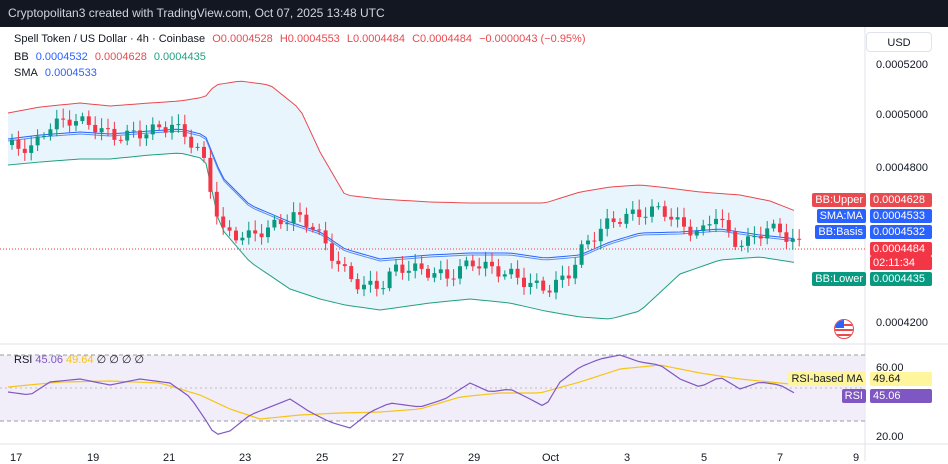  I want to click on rsi-legend: RSI 45.06 49.64 ∅ ∅ ∅ ∅, so click(79, 359).